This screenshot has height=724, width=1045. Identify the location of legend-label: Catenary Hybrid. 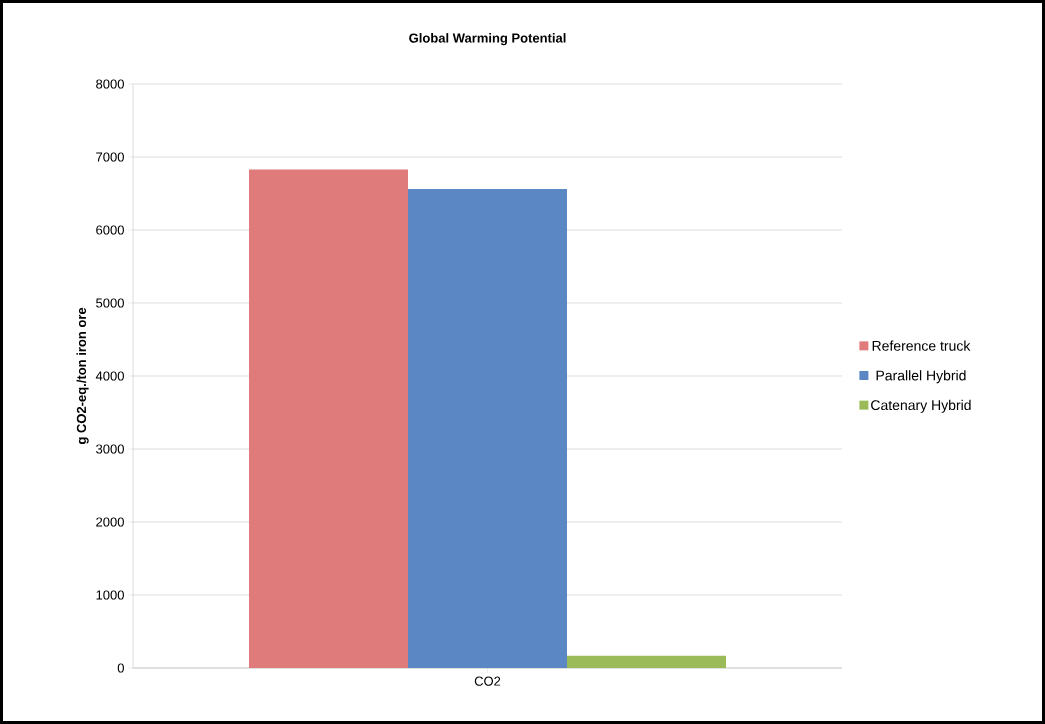
(921, 406).